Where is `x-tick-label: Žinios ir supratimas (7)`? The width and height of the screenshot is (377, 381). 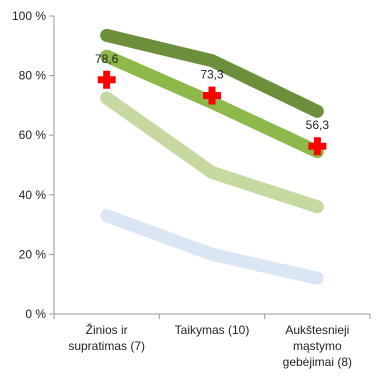 x-tick-label: Žinios ir supratimas (7) is located at coordinates (106, 337).